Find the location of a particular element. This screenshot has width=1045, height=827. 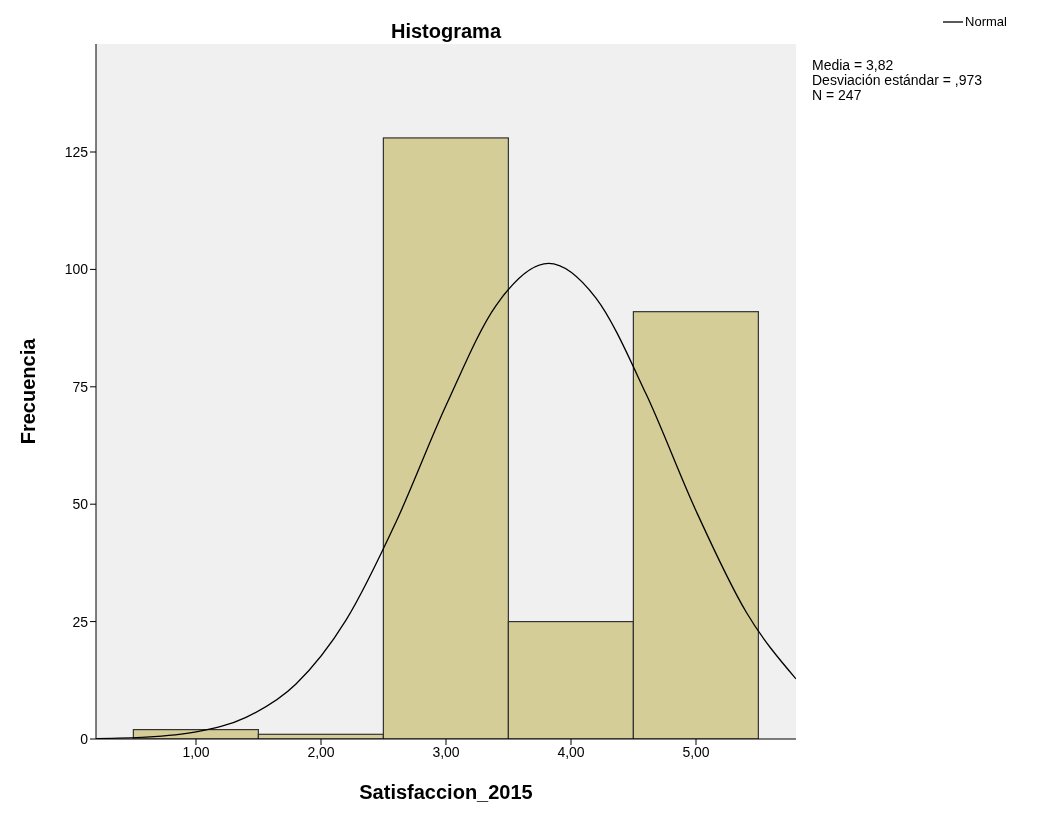

x-tick-label: 3,00 is located at coordinates (446, 751).